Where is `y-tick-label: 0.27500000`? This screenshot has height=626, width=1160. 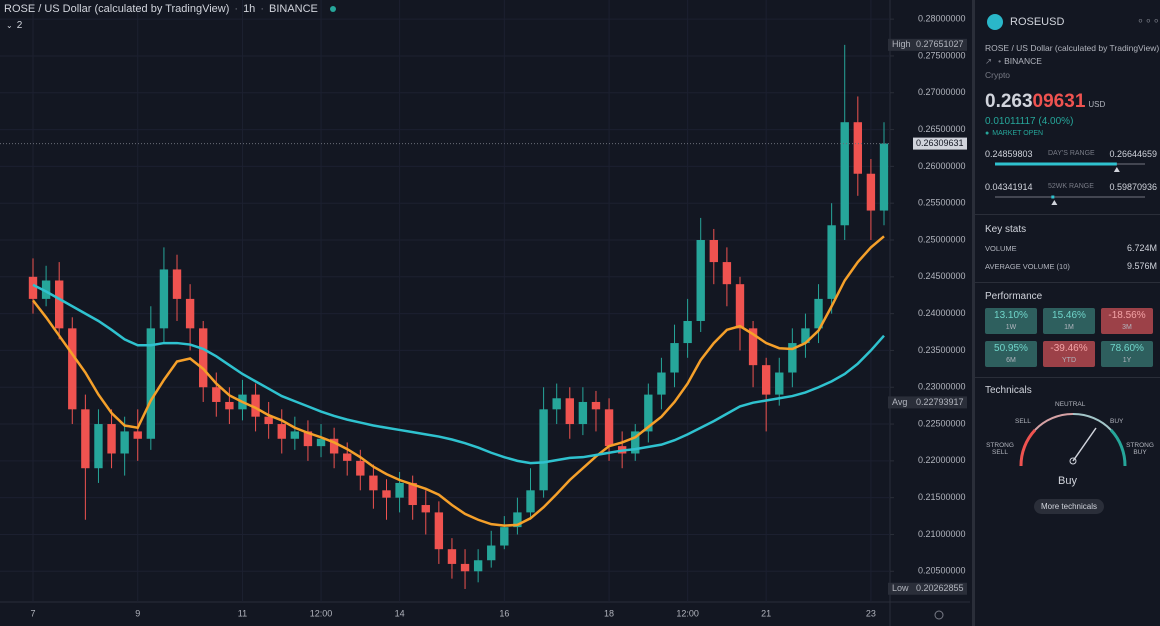 y-tick-label: 0.27500000 is located at coordinates (942, 55).